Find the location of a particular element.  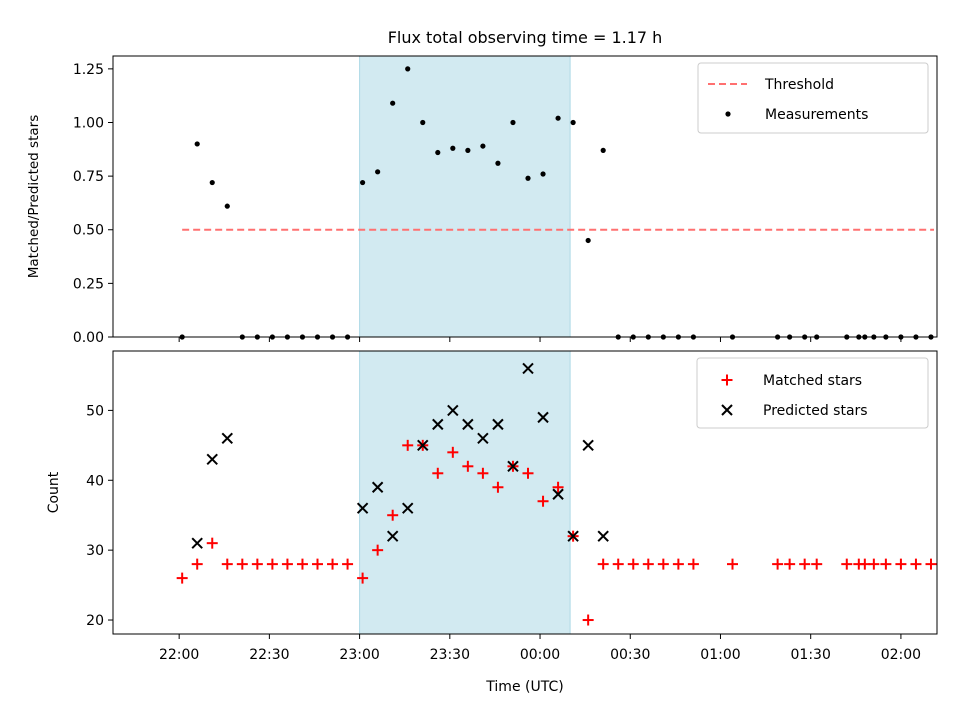

x-tick-label: 02:00 is located at coordinates (901, 655).